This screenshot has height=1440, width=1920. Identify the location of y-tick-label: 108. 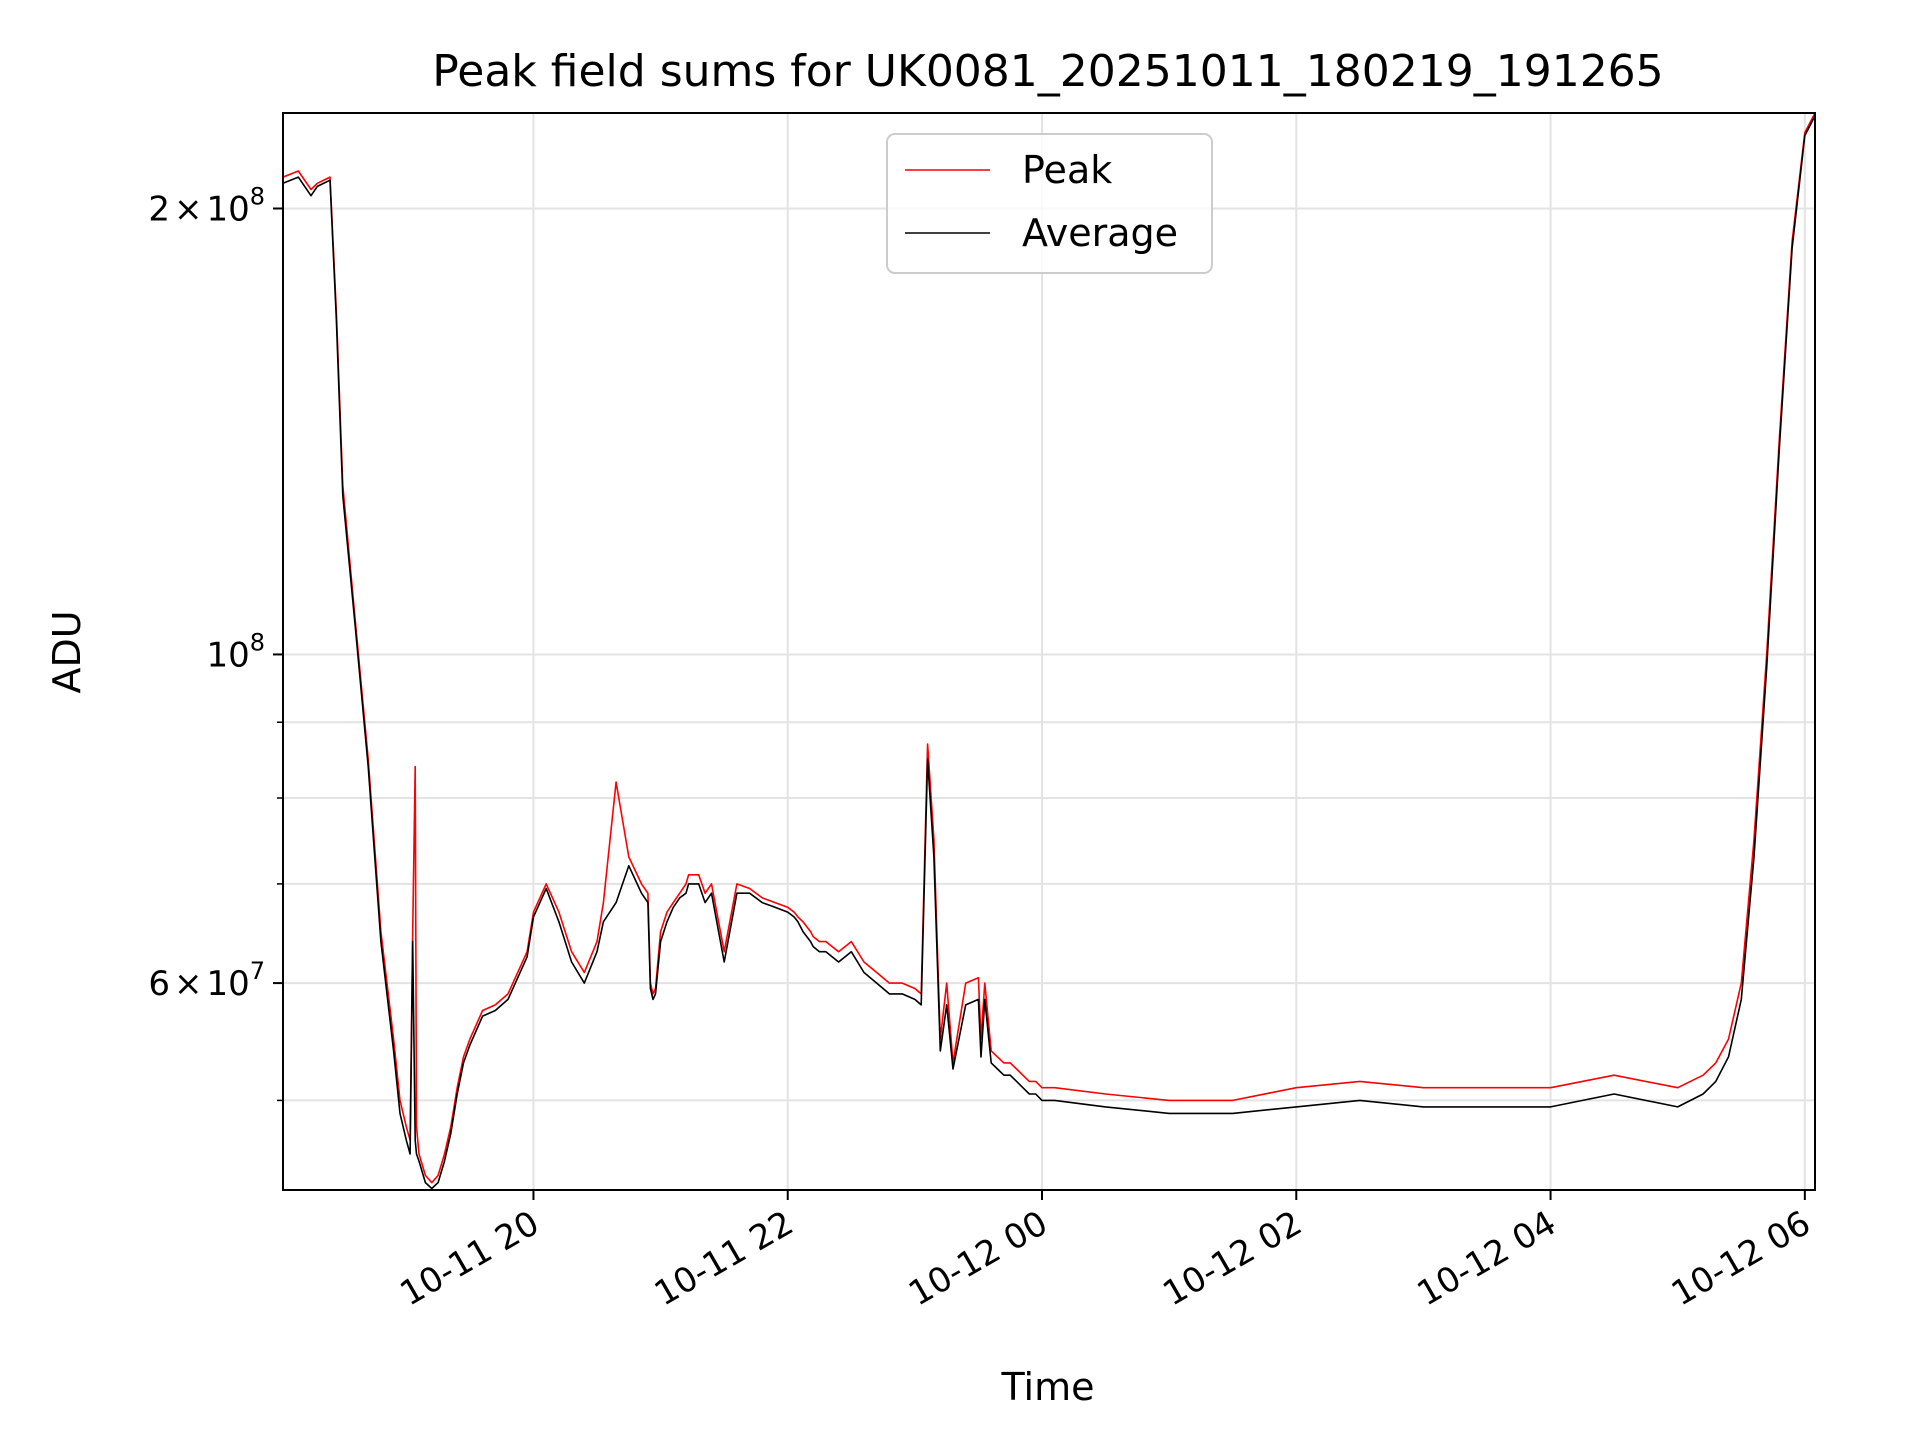
(235, 651).